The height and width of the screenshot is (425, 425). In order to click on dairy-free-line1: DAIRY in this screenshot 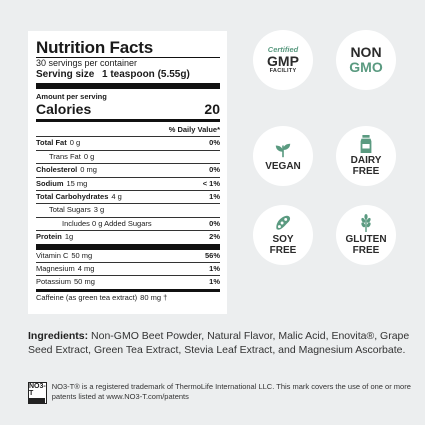, I will do `click(366, 160)`.